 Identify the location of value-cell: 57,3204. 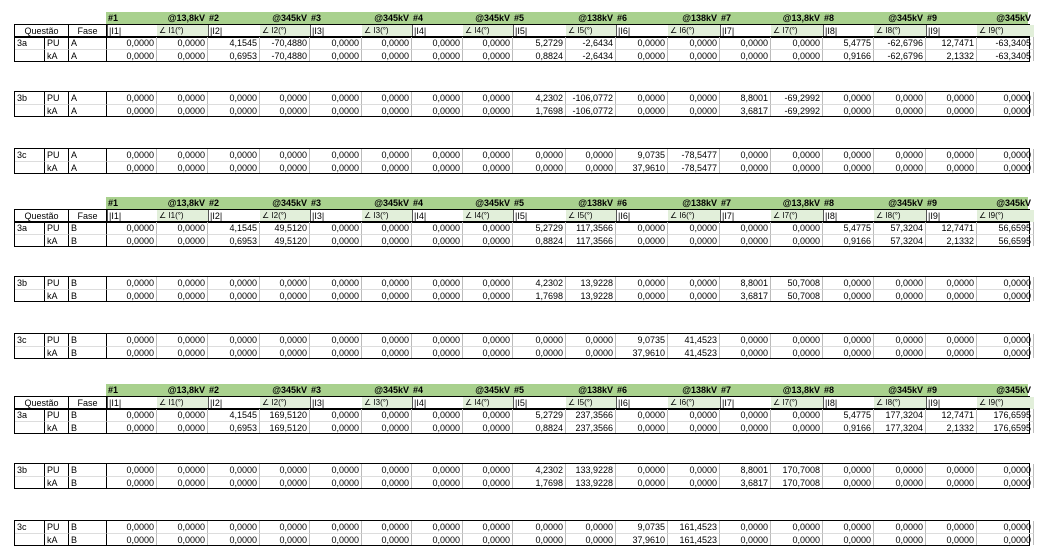
(900, 228).